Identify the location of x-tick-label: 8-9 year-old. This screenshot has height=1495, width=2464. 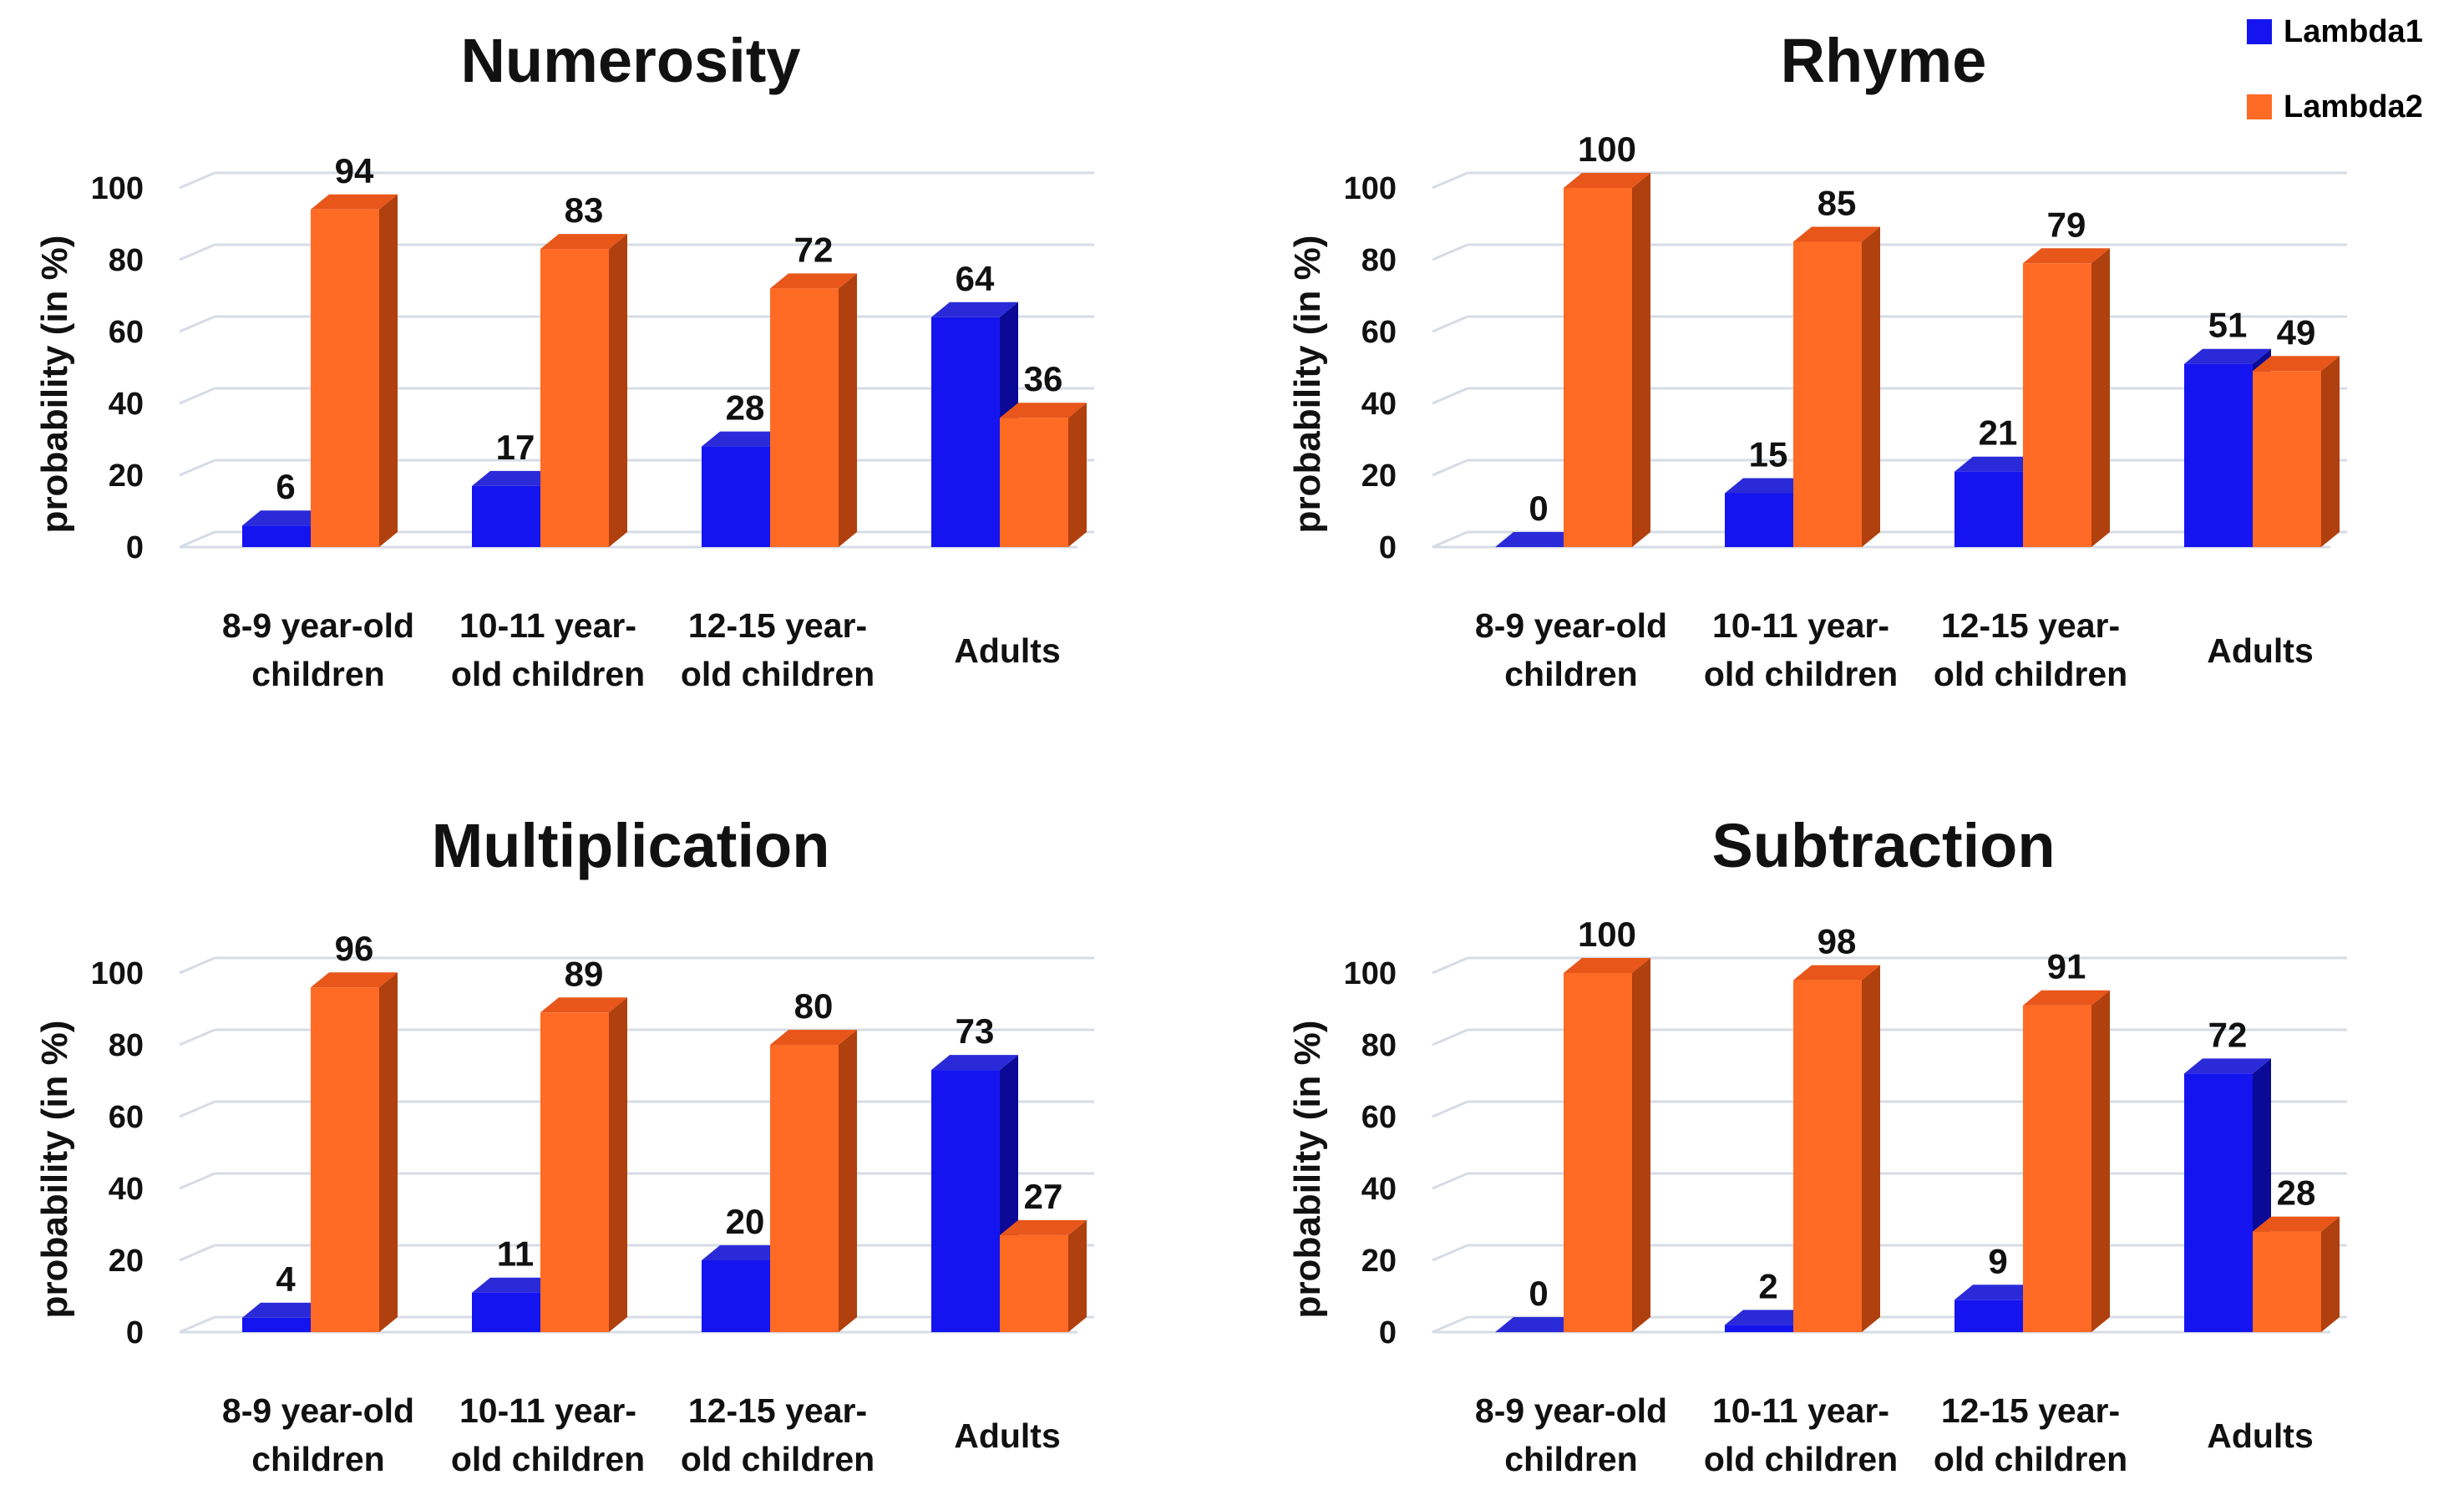
(318, 625).